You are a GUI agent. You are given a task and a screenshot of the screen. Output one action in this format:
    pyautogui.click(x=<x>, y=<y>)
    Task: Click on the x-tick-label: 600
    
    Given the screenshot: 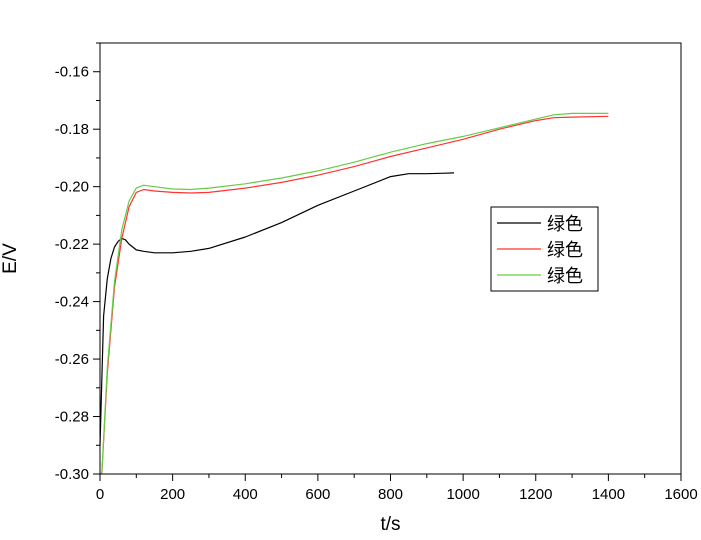 What is the action you would take?
    pyautogui.click(x=317, y=494)
    